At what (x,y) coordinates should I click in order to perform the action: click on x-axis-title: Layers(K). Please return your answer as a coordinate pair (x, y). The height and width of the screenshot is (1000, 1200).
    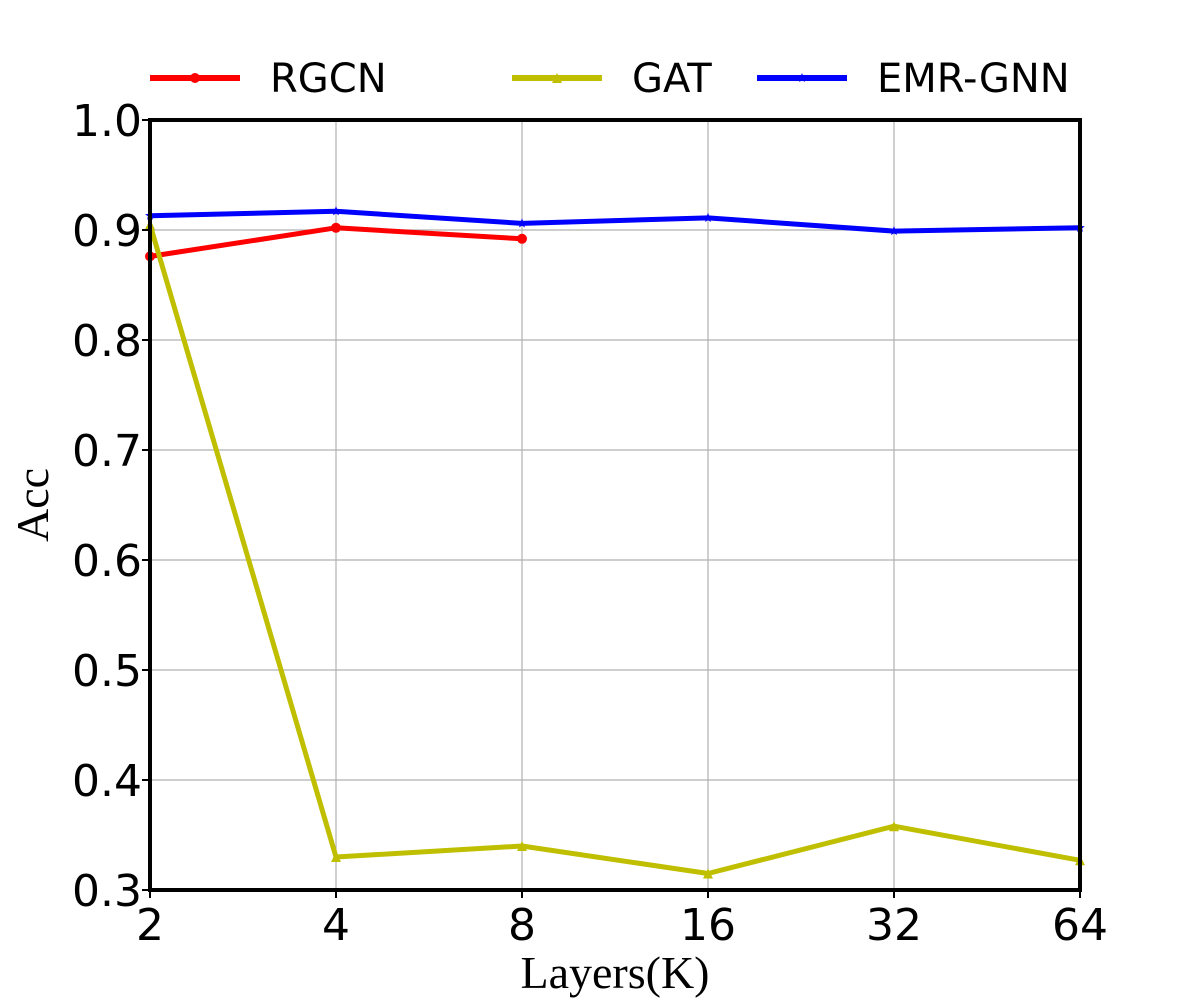
    Looking at the image, I should click on (614, 972).